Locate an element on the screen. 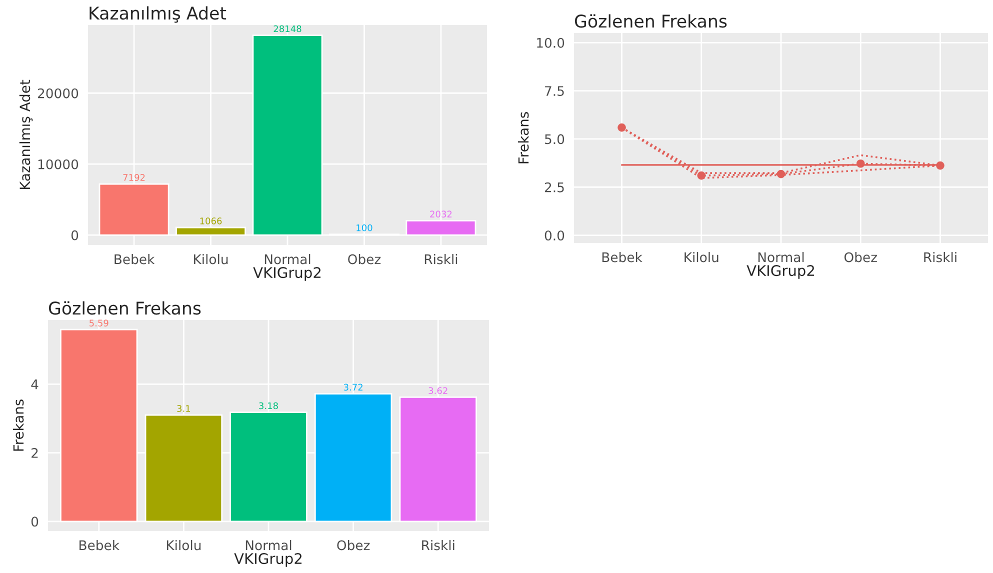 This screenshot has height=573, width=993. y-tick-label: 10.0 is located at coordinates (550, 43).